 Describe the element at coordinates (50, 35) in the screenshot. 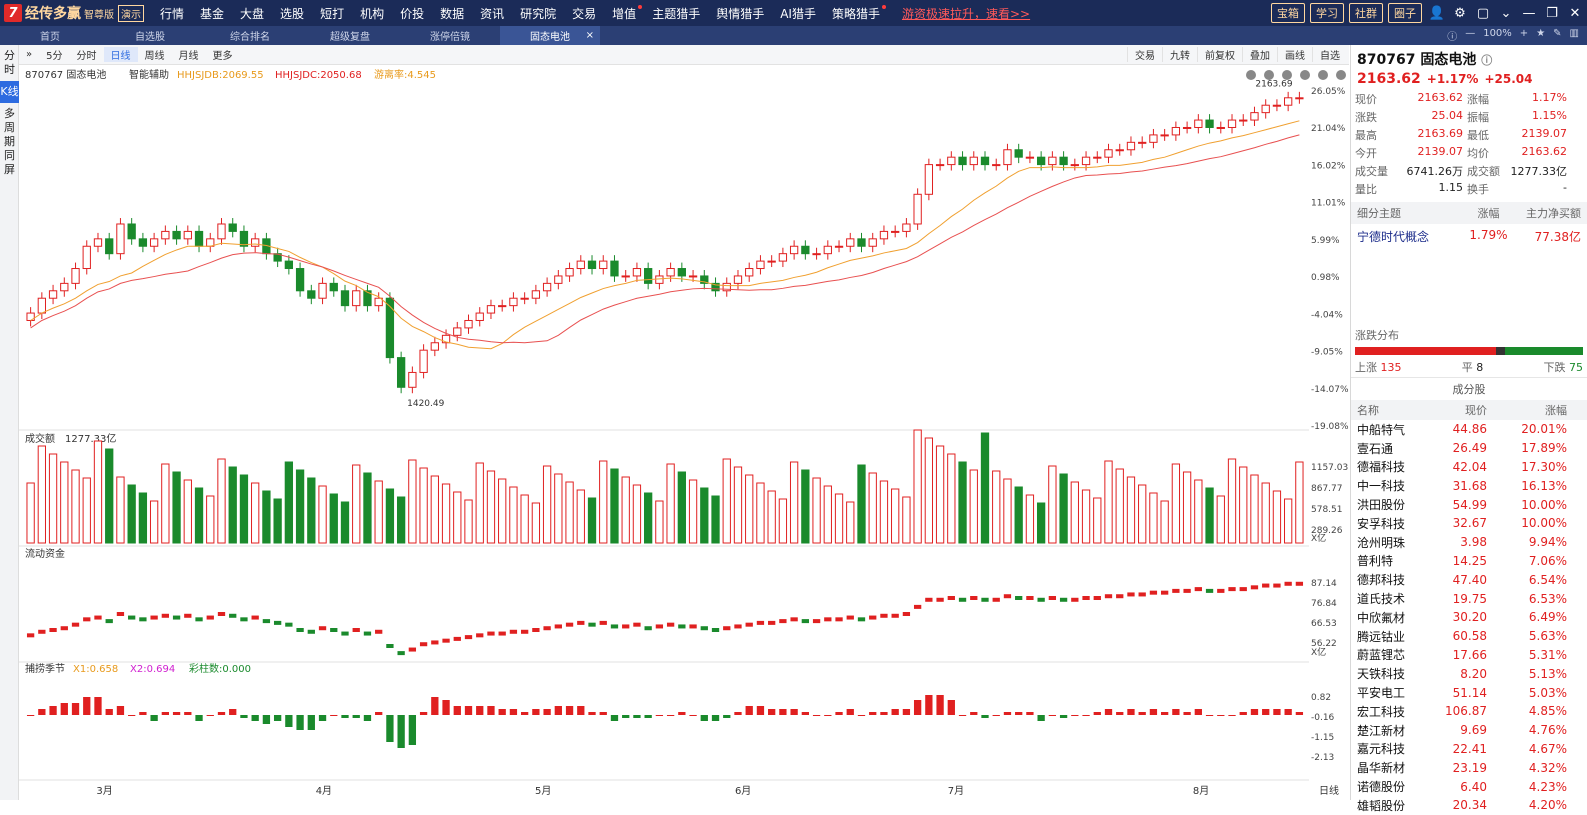

I see `tab-item: 首页` at that location.